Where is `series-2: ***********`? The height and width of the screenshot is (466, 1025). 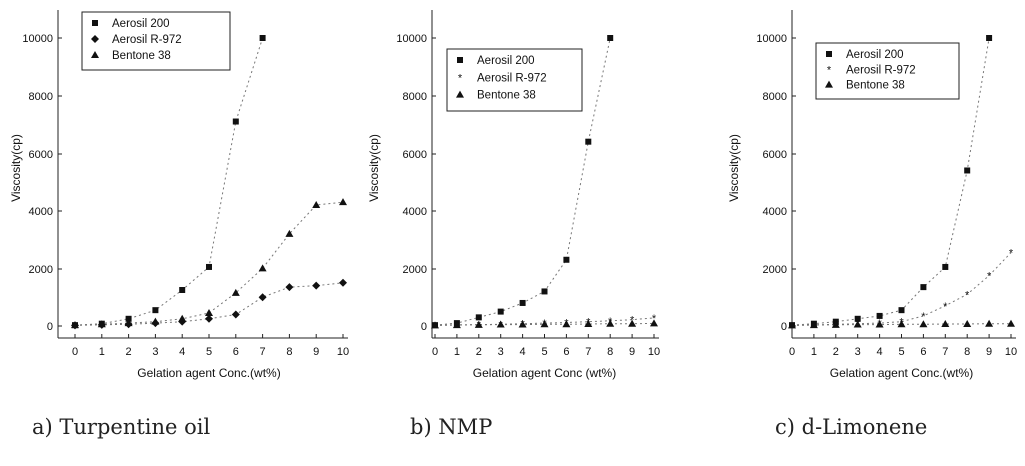 series-2: *********** is located at coordinates (902, 290).